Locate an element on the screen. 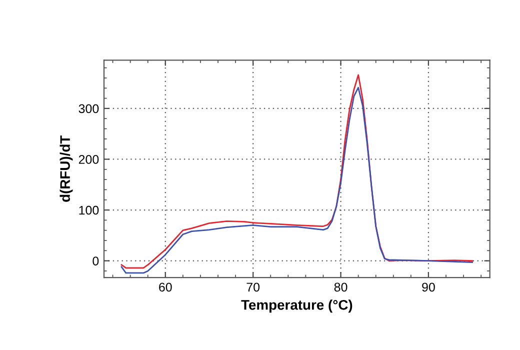 This screenshot has width=520, height=350. y-tick-label: 300 is located at coordinates (88, 109).